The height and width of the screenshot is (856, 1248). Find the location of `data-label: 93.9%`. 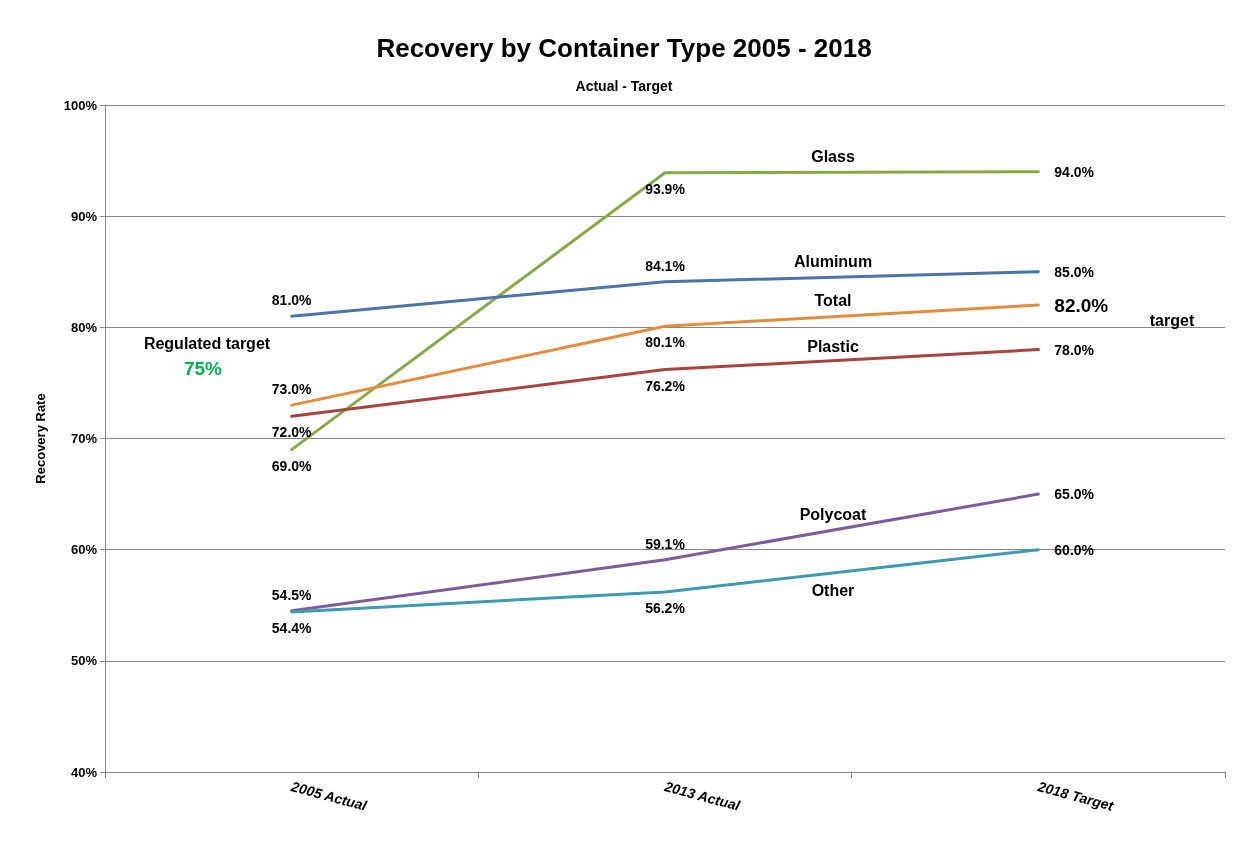

data-label: 93.9% is located at coordinates (665, 188).